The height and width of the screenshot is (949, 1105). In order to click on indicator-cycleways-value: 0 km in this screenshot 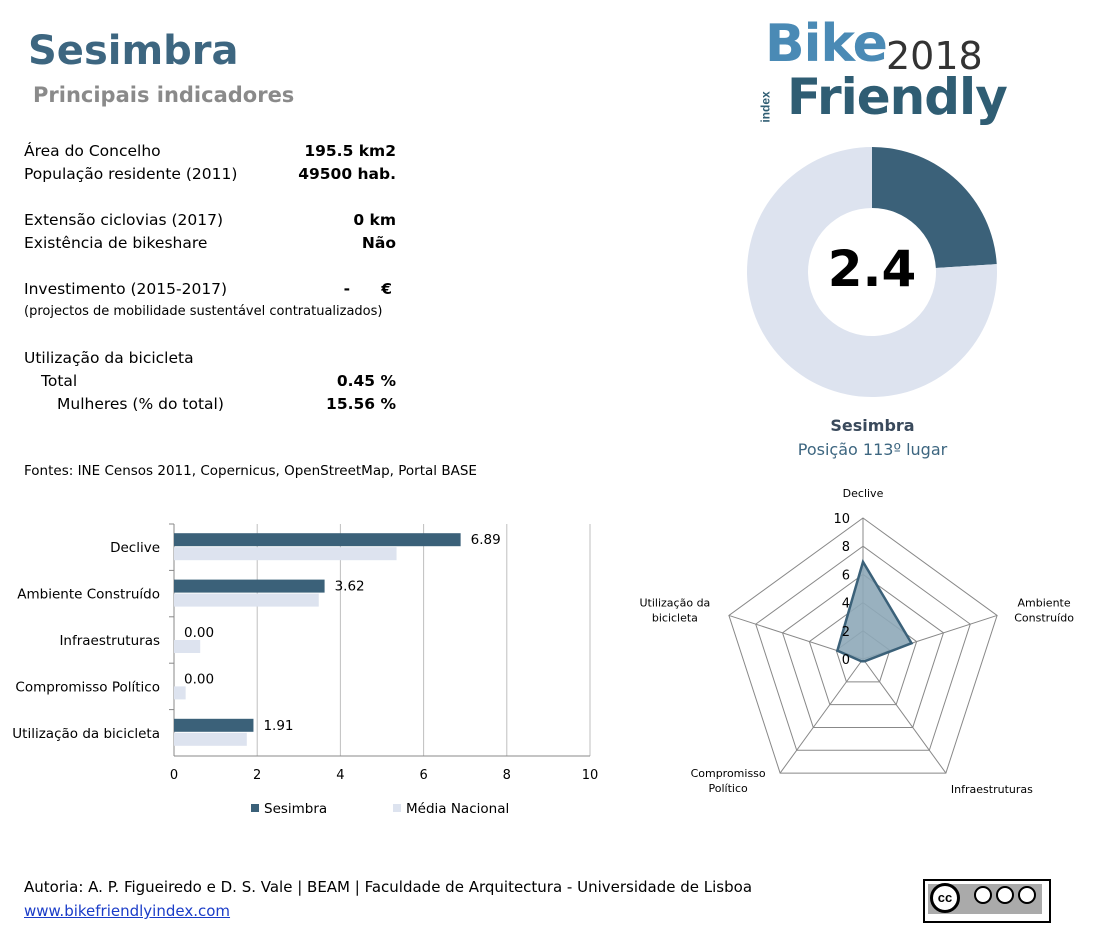, I will do `click(374, 220)`.